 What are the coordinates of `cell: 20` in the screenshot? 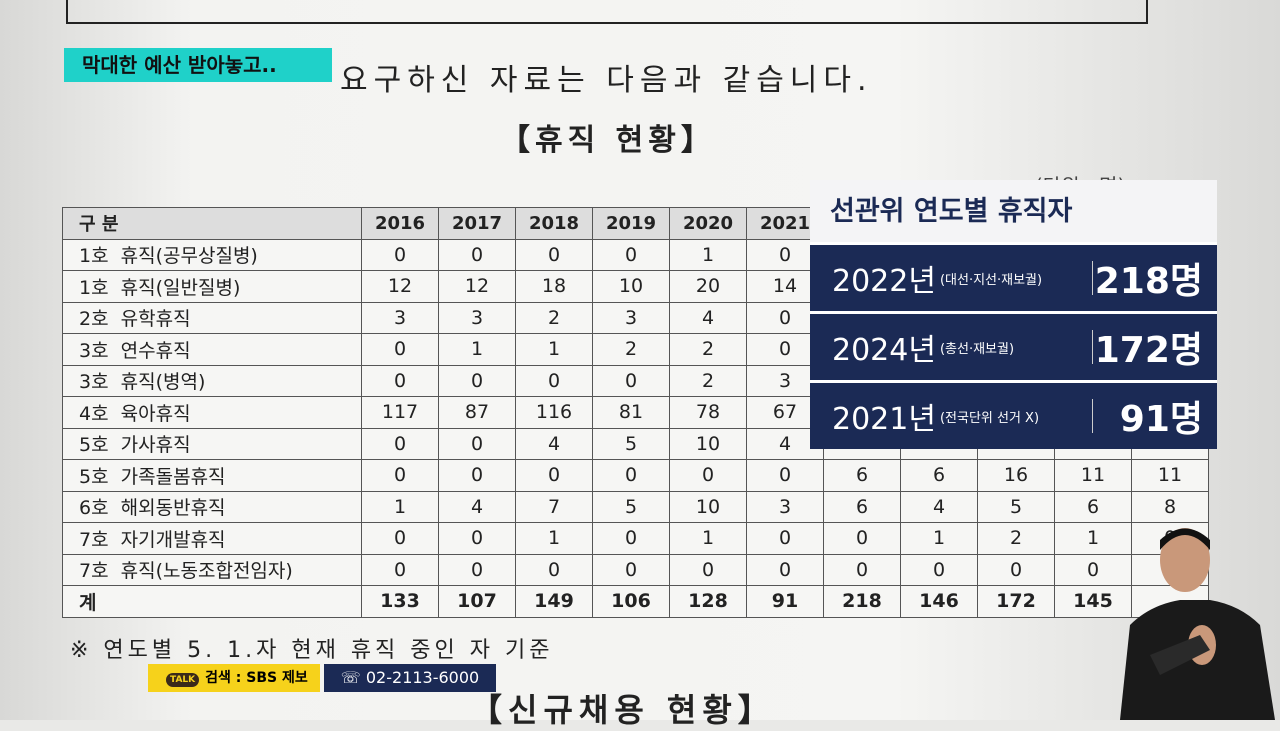 It's located at (708, 286).